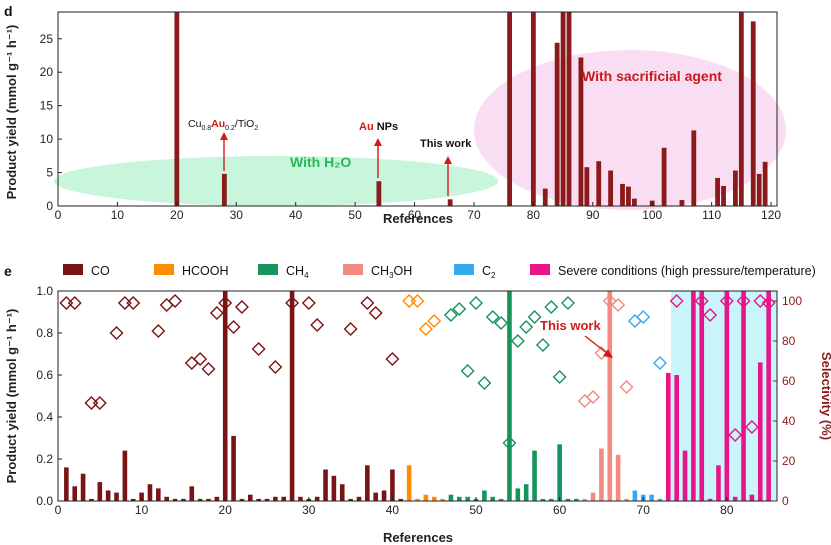 The height and width of the screenshot is (545, 831). What do you see at coordinates (58, 510) in the screenshot?
I see `x-tick-label-e: 0` at bounding box center [58, 510].